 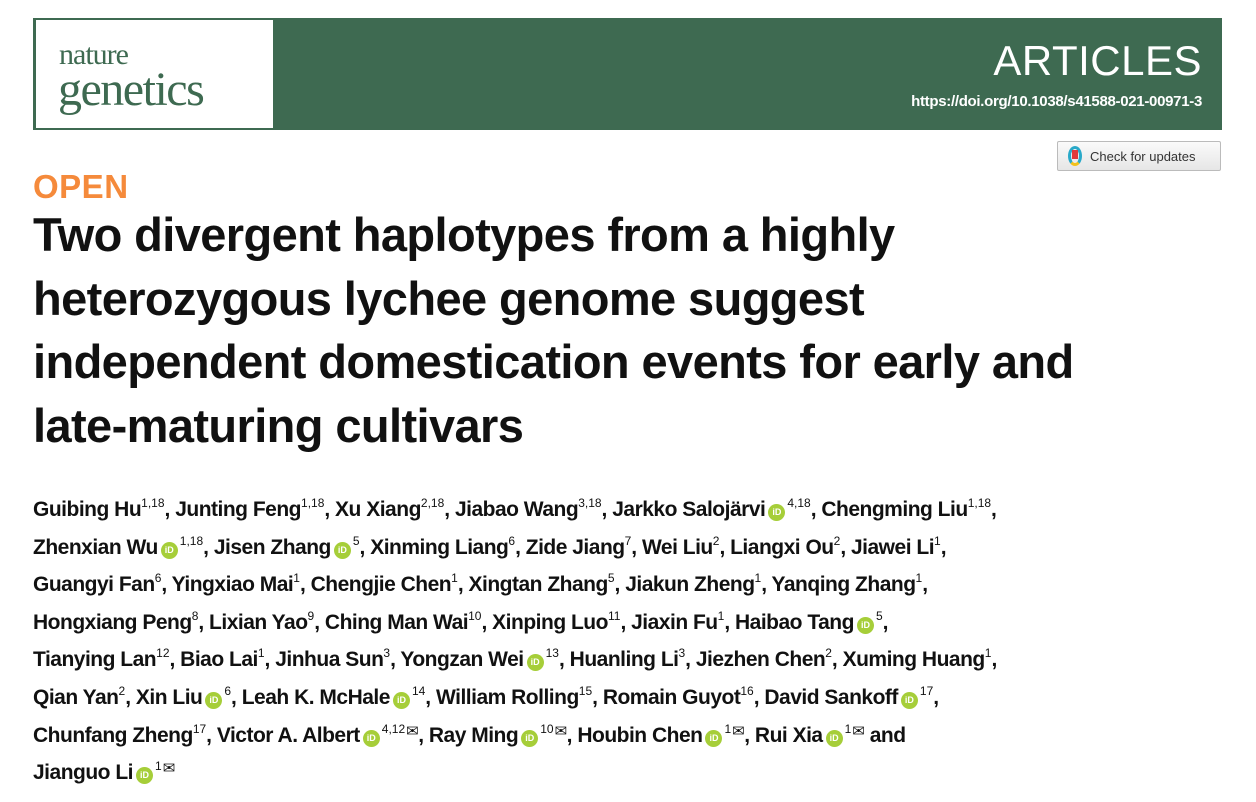 What do you see at coordinates (195, 615) in the screenshot?
I see `affiliation-number: 8` at bounding box center [195, 615].